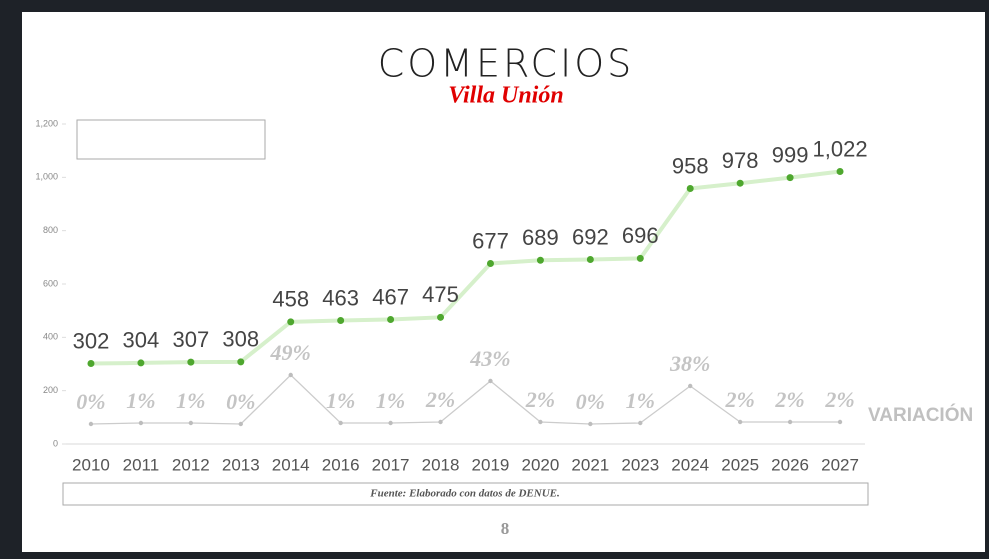 The image size is (989, 559). I want to click on x-tick-label: 2014, so click(291, 464).